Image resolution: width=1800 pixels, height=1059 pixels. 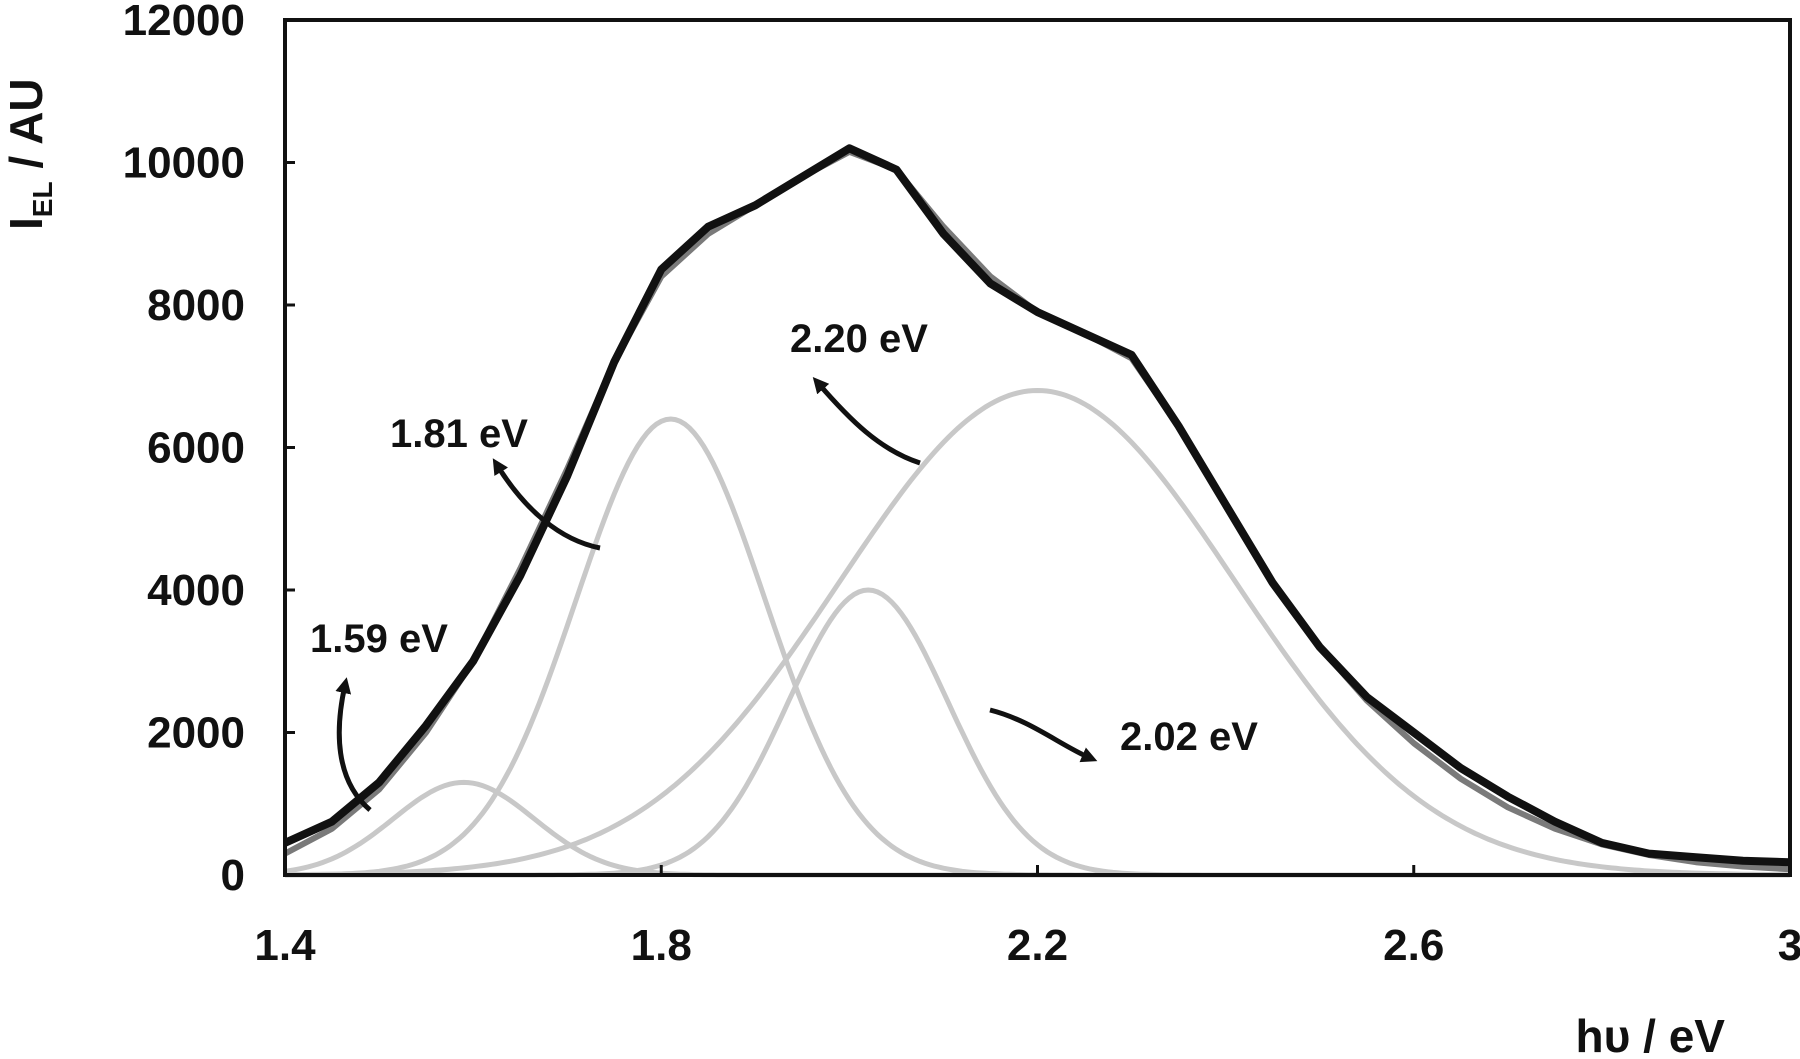 I want to click on y-axis-title-subscript: EL, so click(x=42, y=199).